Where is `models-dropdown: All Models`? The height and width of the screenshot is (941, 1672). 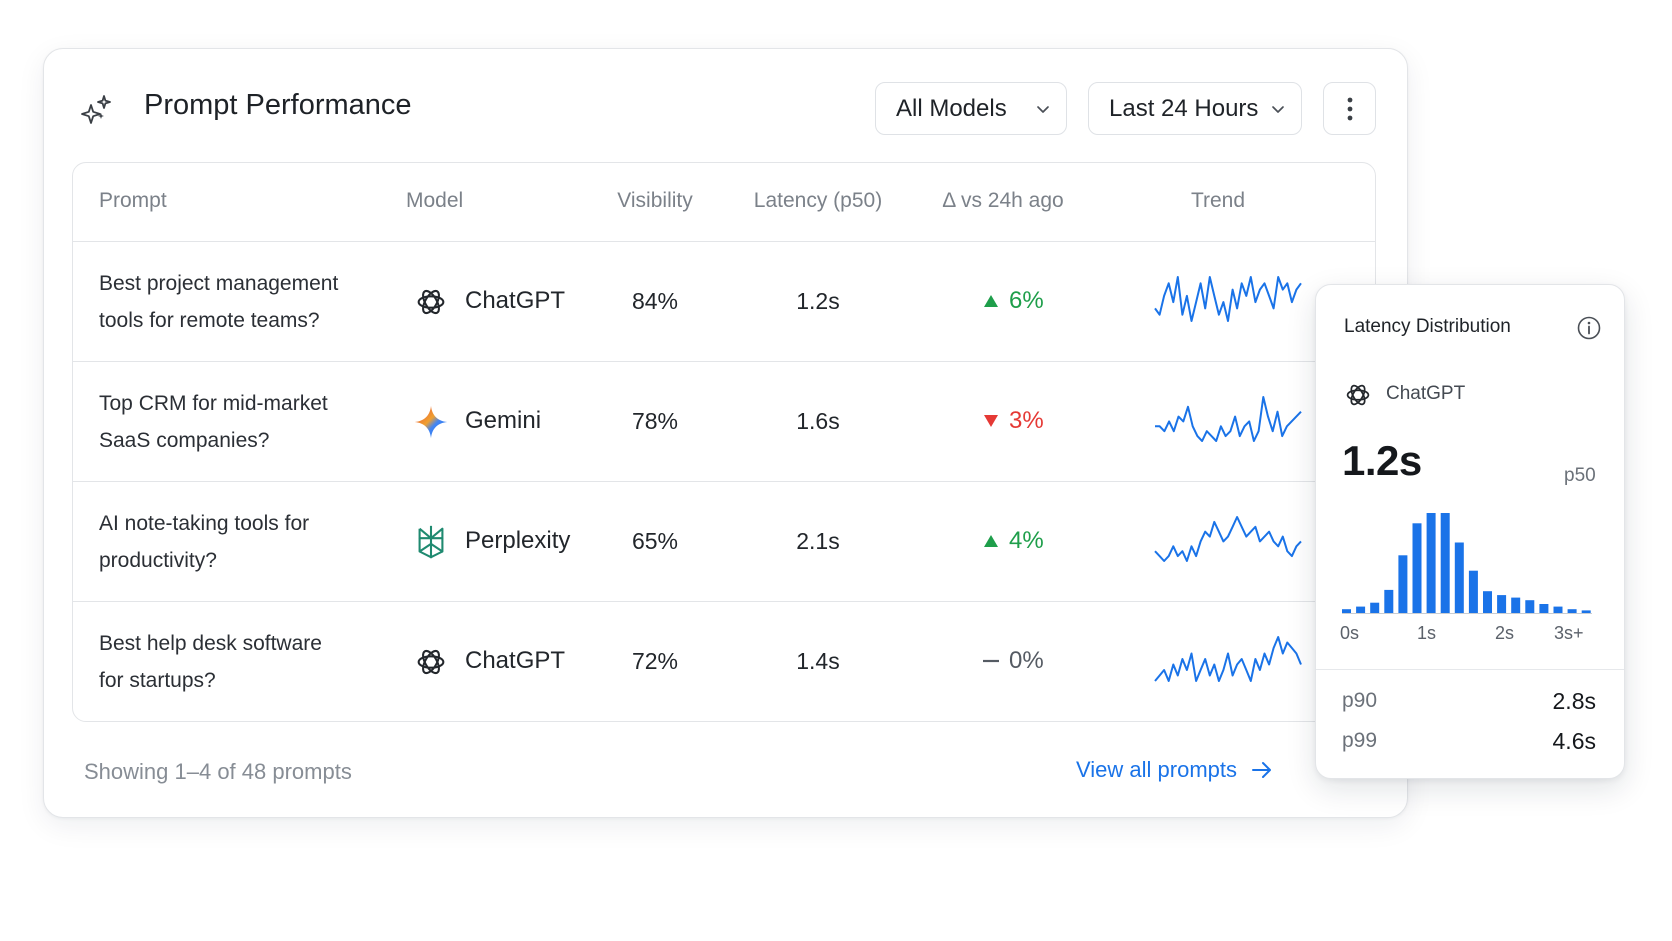
models-dropdown: All Models is located at coordinates (971, 108).